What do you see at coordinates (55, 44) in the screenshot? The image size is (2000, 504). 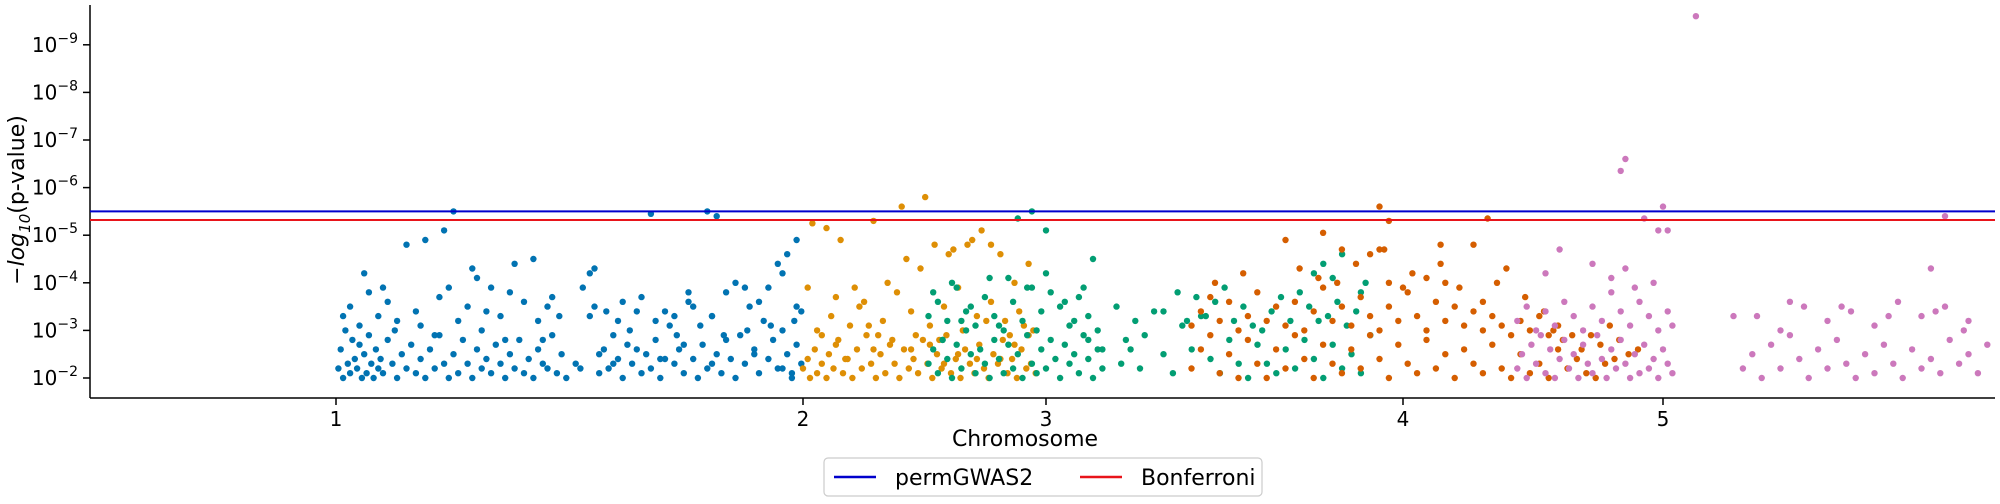 I see `y-tick-label: 10⁻⁹` at bounding box center [55, 44].